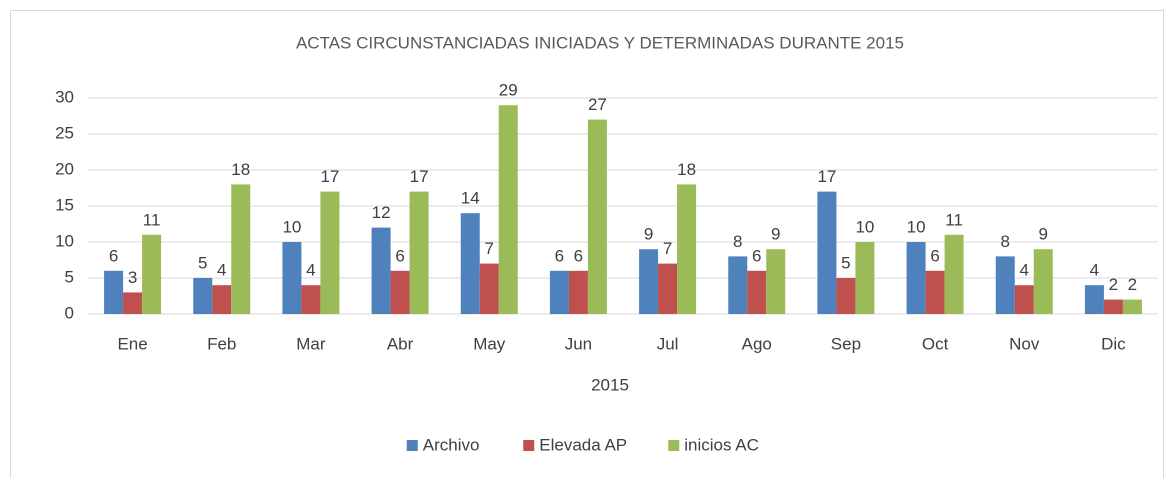  What do you see at coordinates (381, 212) in the screenshot?
I see `data-label: 12` at bounding box center [381, 212].